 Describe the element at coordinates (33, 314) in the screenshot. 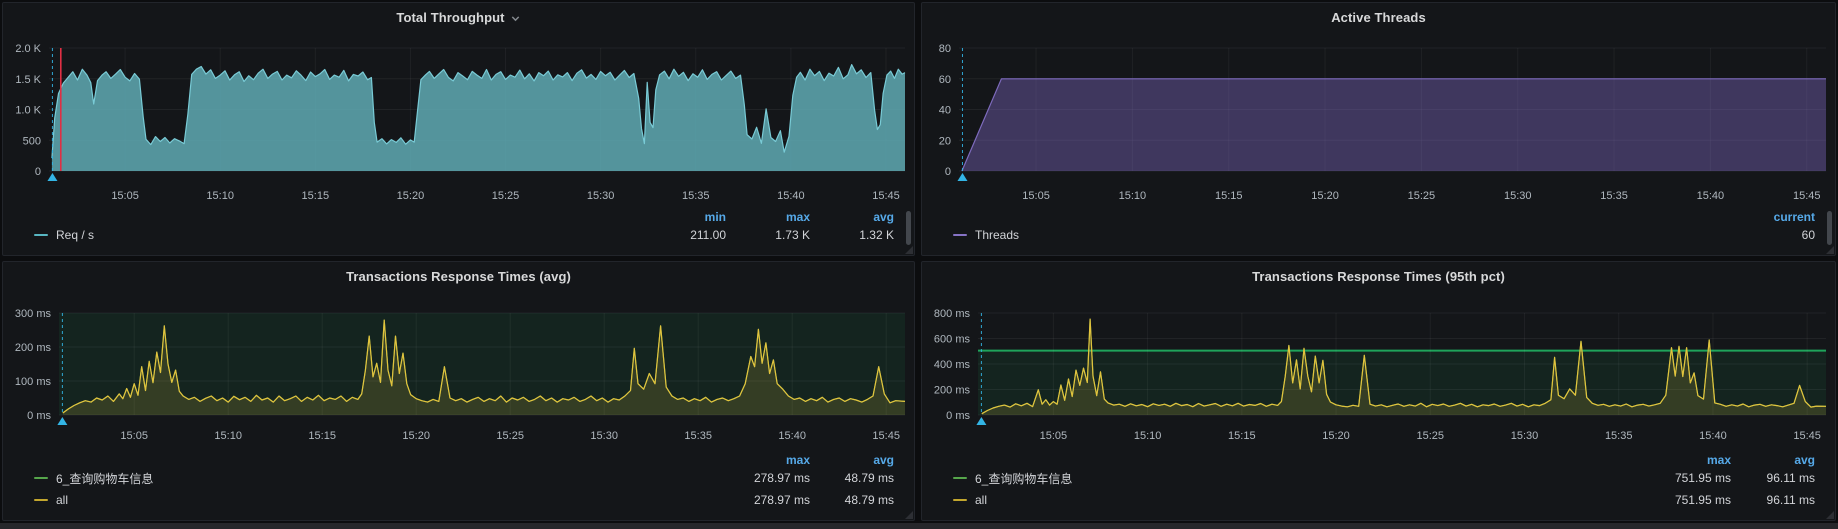

I see `svg-text: 300 ms` at that location.